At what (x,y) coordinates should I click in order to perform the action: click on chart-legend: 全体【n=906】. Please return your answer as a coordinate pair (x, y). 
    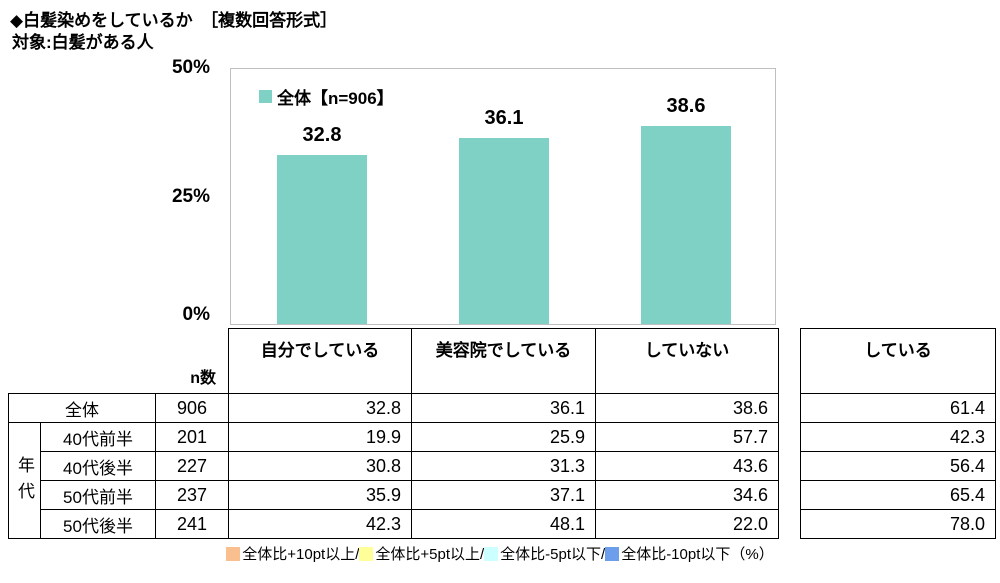
    Looking at the image, I should click on (326, 96).